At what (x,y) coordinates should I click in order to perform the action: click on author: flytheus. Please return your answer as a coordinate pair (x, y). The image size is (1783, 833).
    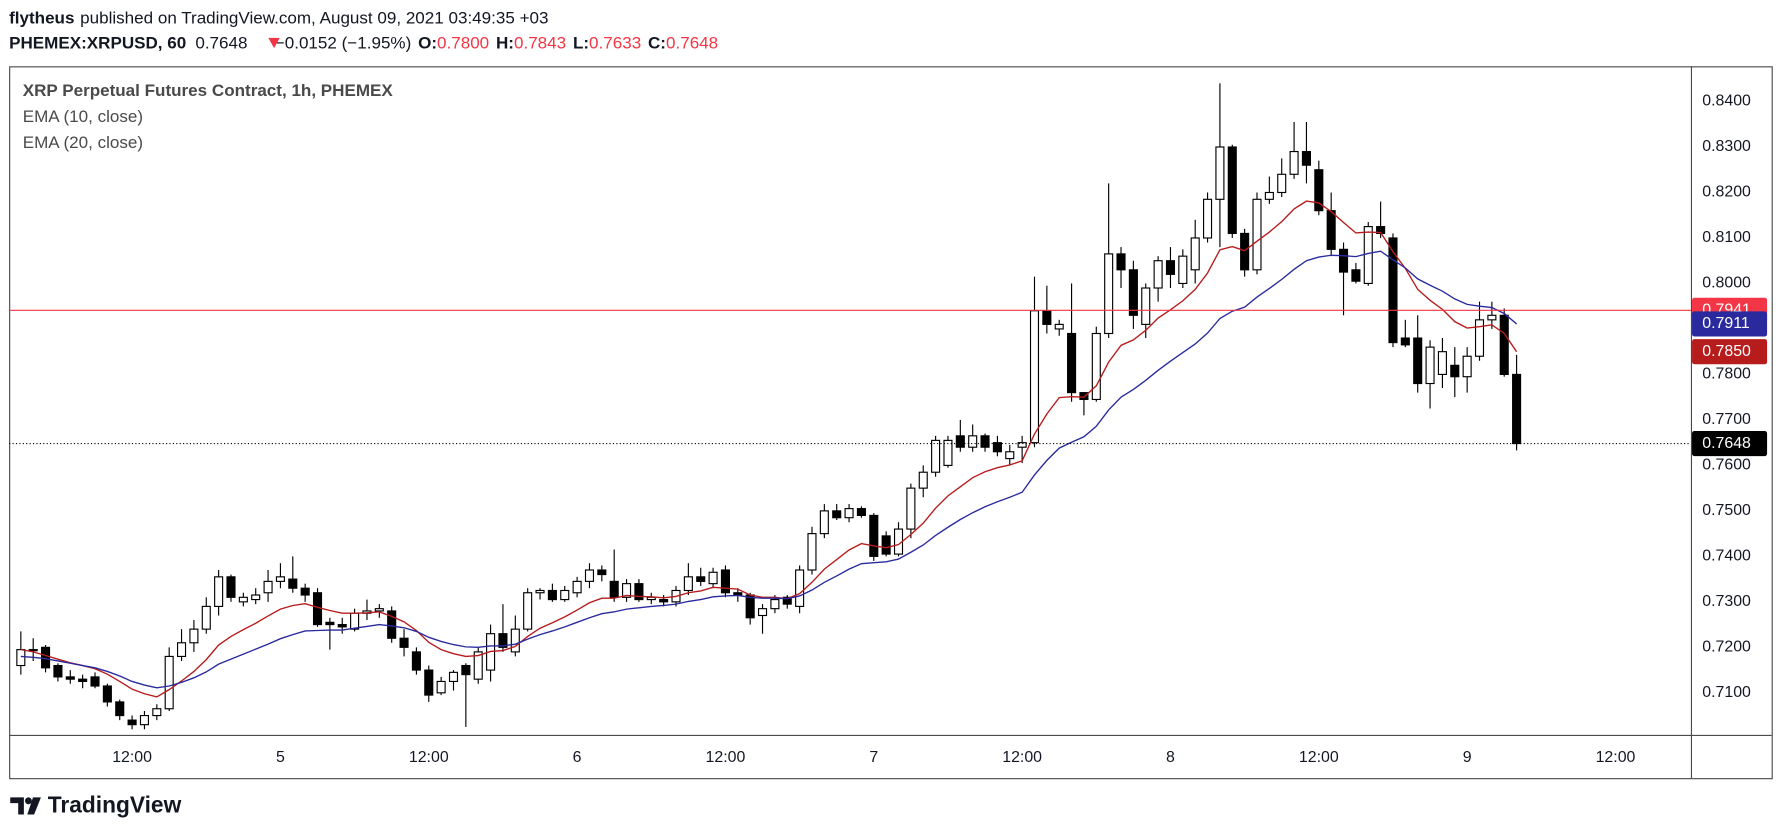
    Looking at the image, I should click on (41, 17).